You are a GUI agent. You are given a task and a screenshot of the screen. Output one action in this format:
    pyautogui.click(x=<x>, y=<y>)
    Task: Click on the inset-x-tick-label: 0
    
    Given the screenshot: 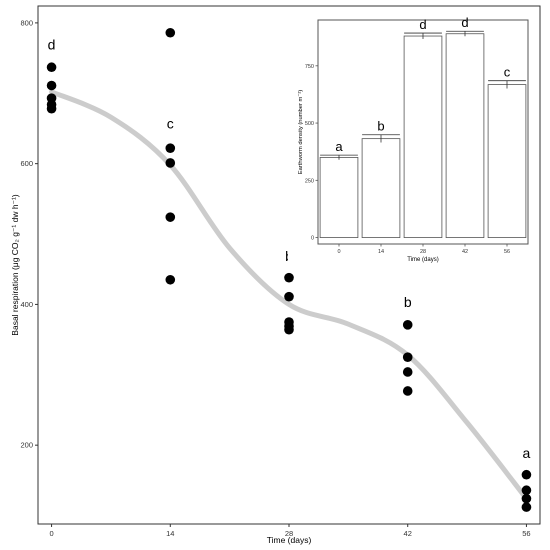 What is the action you would take?
    pyautogui.click(x=338, y=252)
    